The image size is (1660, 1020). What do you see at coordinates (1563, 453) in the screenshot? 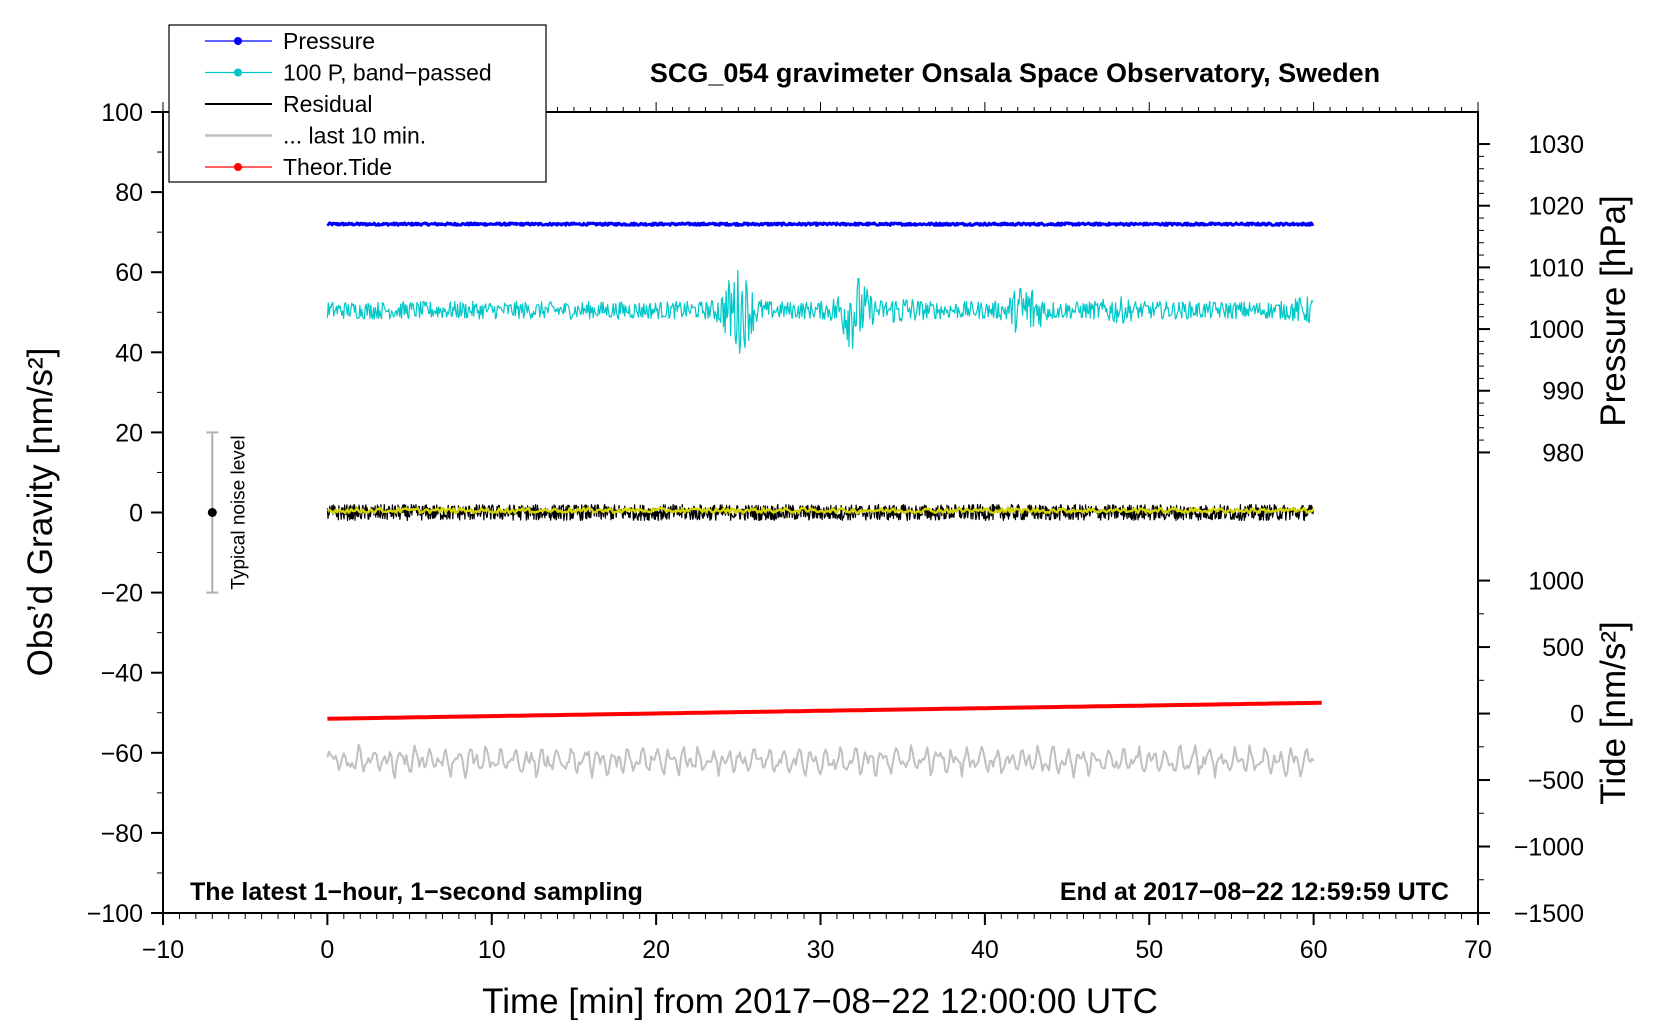
I see `pressure-tick-label: 980` at bounding box center [1563, 453].